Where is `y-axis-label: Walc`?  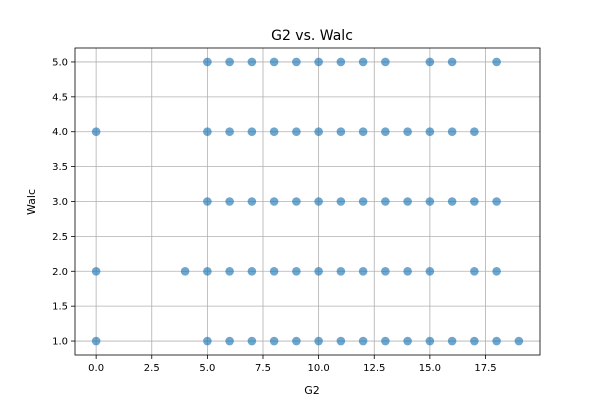 y-axis-label: Walc is located at coordinates (31, 202).